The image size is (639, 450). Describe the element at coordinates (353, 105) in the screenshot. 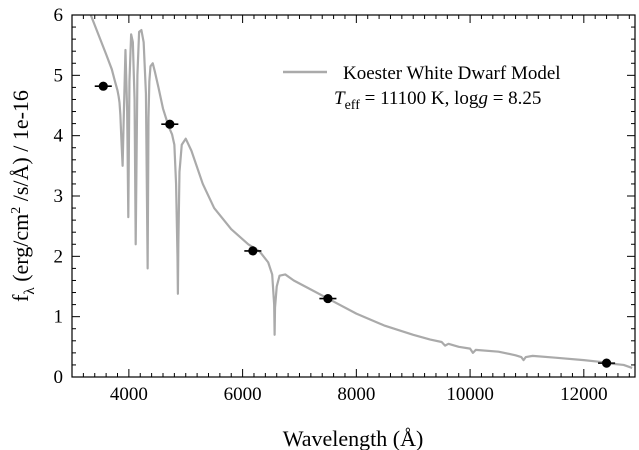

I see `legend-teff-subscript: eff` at that location.